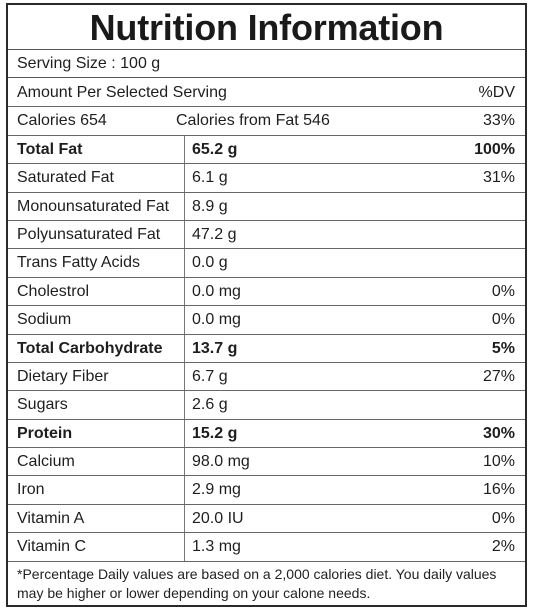  Describe the element at coordinates (266, 292) in the screenshot. I see `table-row: Cholestrol 0.0 mg 0%` at that location.